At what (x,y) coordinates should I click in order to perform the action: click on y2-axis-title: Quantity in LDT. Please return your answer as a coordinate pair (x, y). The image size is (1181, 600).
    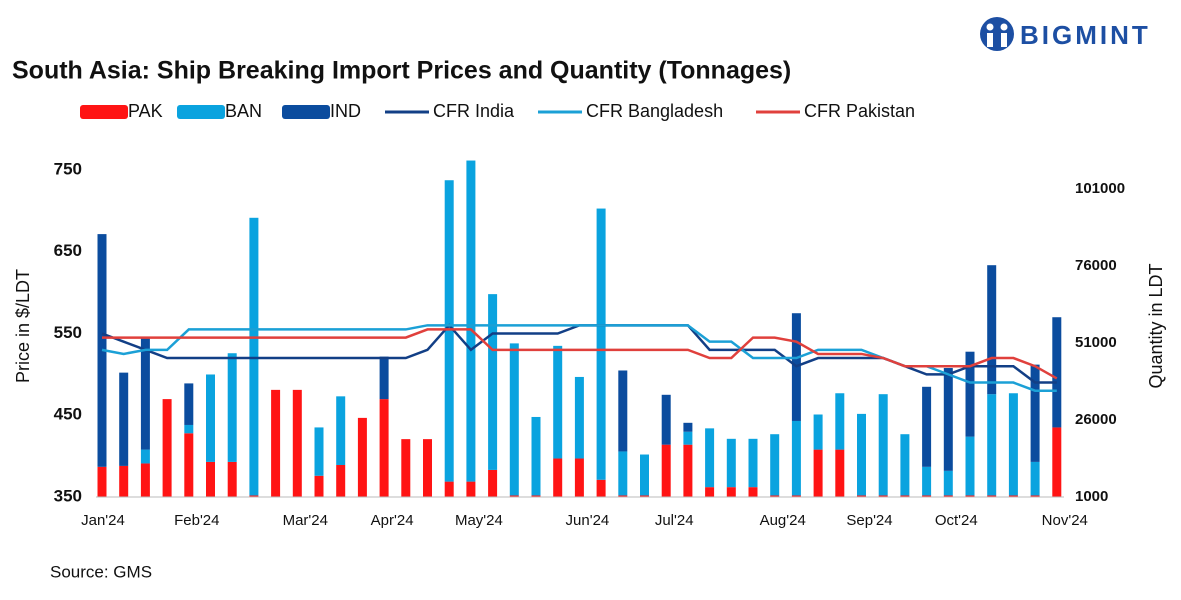
    Looking at the image, I should click on (1156, 325).